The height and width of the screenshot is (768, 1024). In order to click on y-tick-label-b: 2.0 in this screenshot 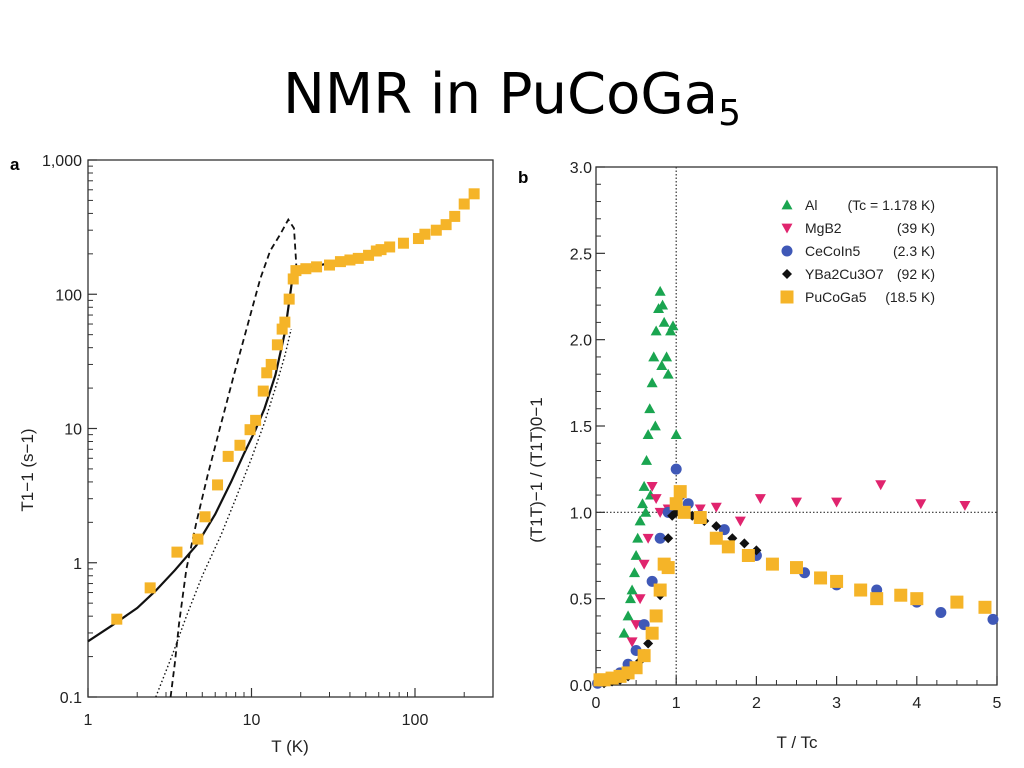, I will do `click(581, 341)`.